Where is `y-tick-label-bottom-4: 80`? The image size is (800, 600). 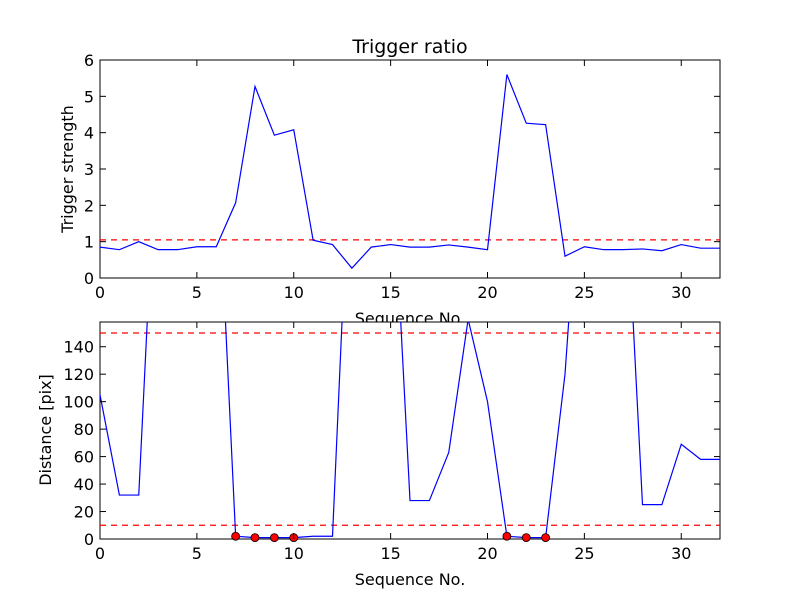
y-tick-label-bottom-4: 80 is located at coordinates (84, 429).